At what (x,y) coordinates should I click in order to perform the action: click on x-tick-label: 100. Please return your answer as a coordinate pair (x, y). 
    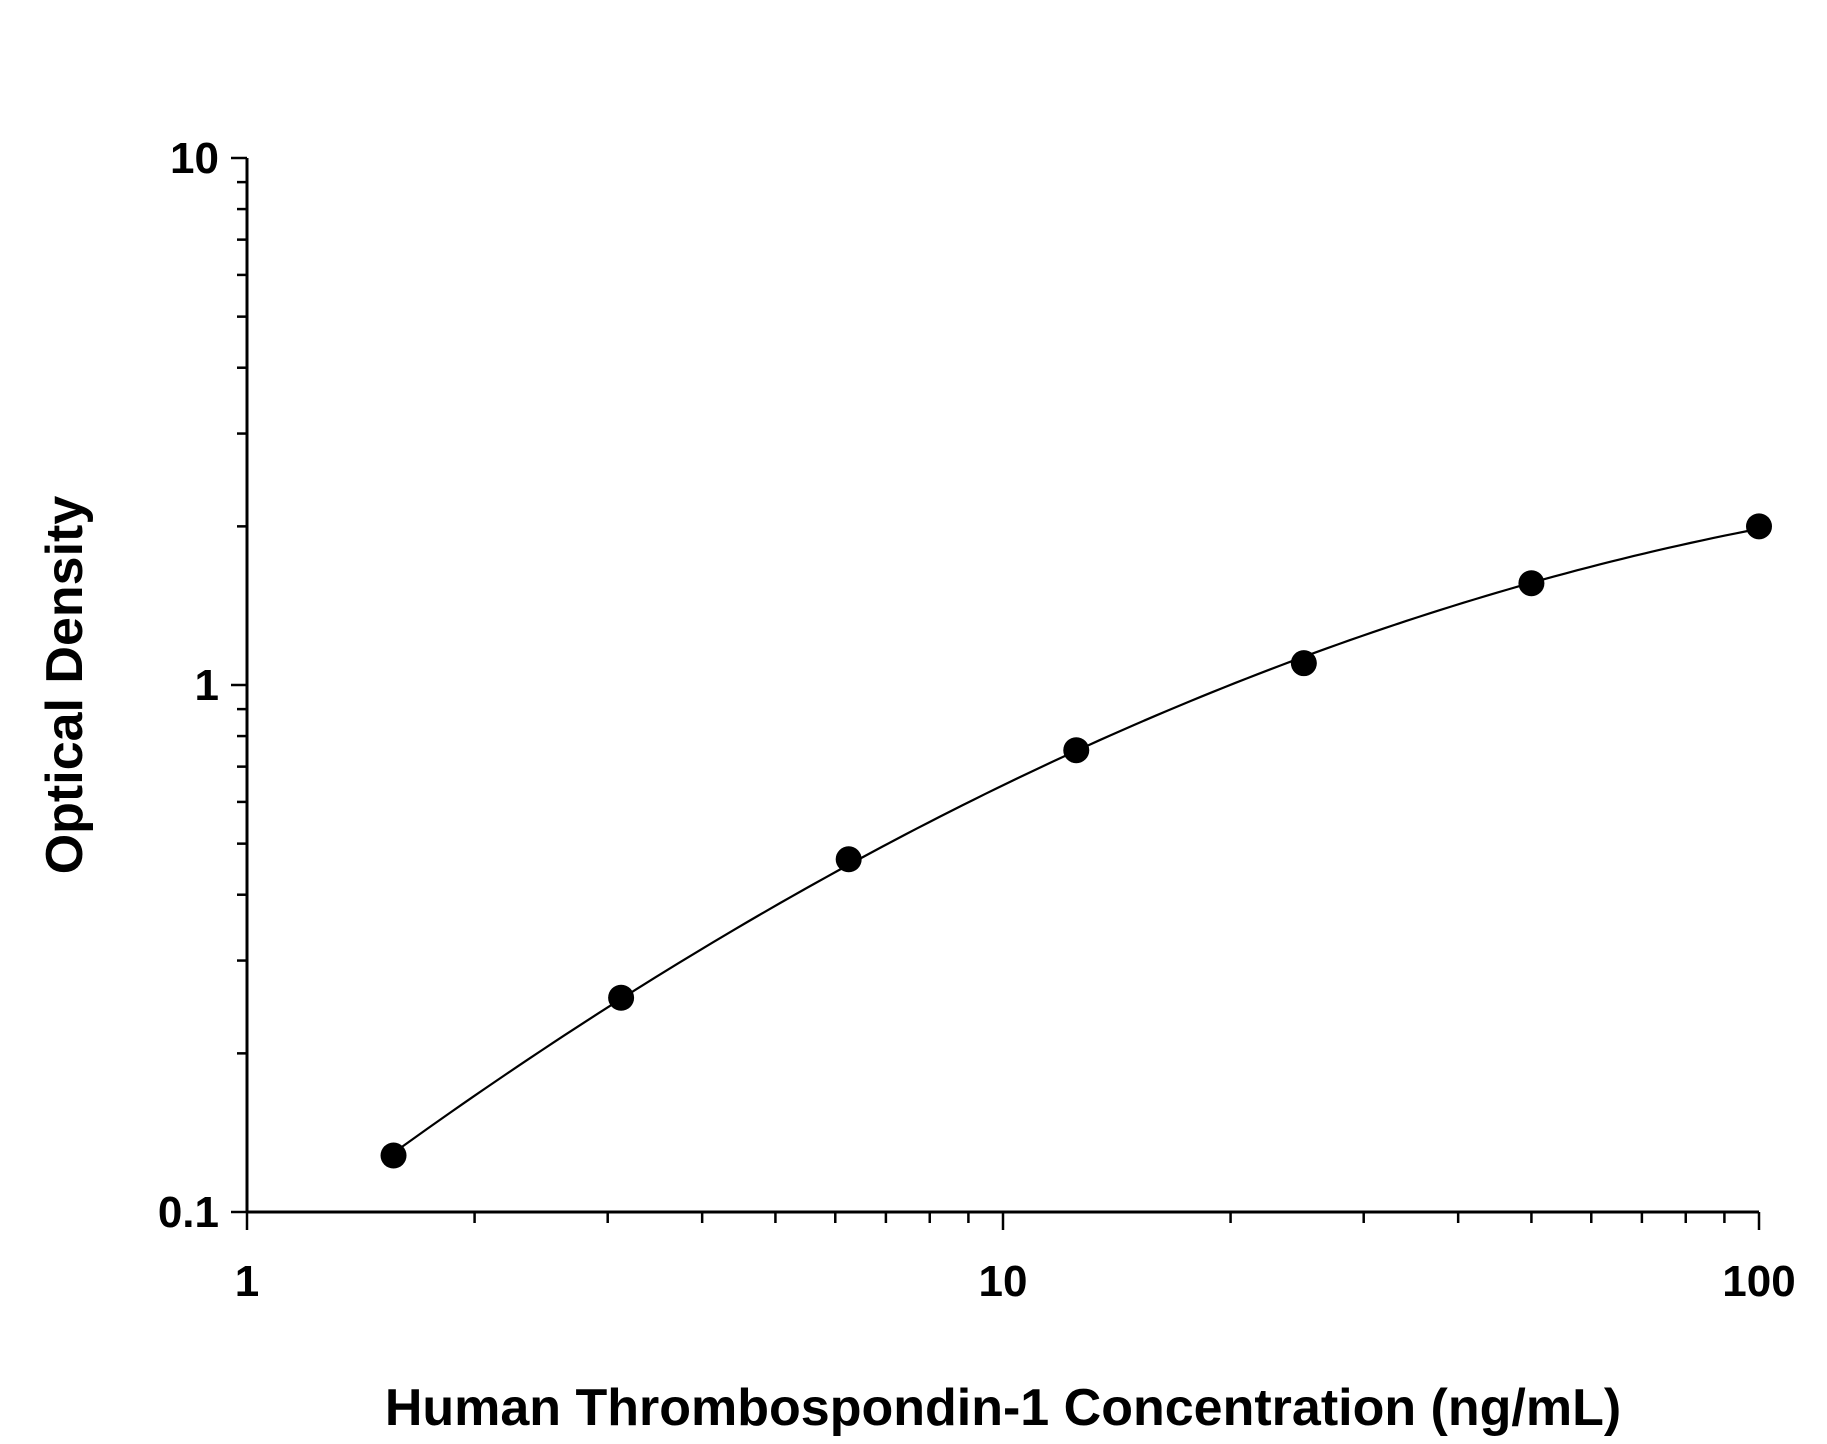
    Looking at the image, I should click on (1758, 1281).